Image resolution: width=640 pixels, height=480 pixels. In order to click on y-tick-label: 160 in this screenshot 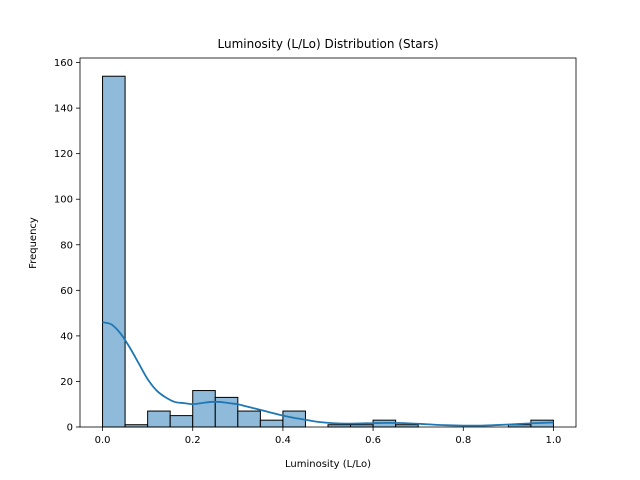, I will do `click(63, 63)`.